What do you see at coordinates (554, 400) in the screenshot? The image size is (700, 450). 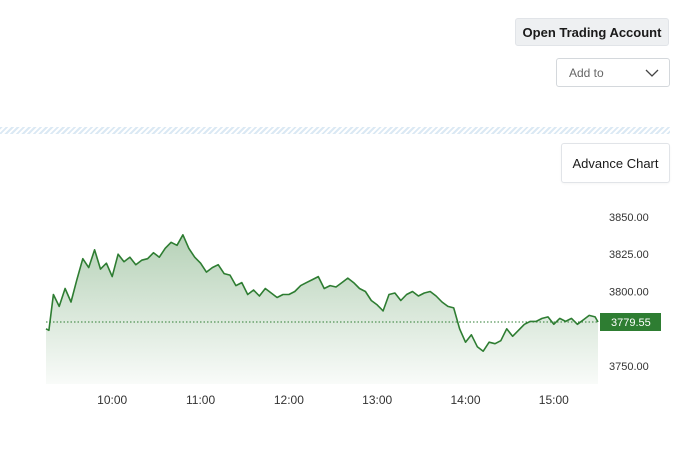 I see `x-tick-label: 15:00` at bounding box center [554, 400].